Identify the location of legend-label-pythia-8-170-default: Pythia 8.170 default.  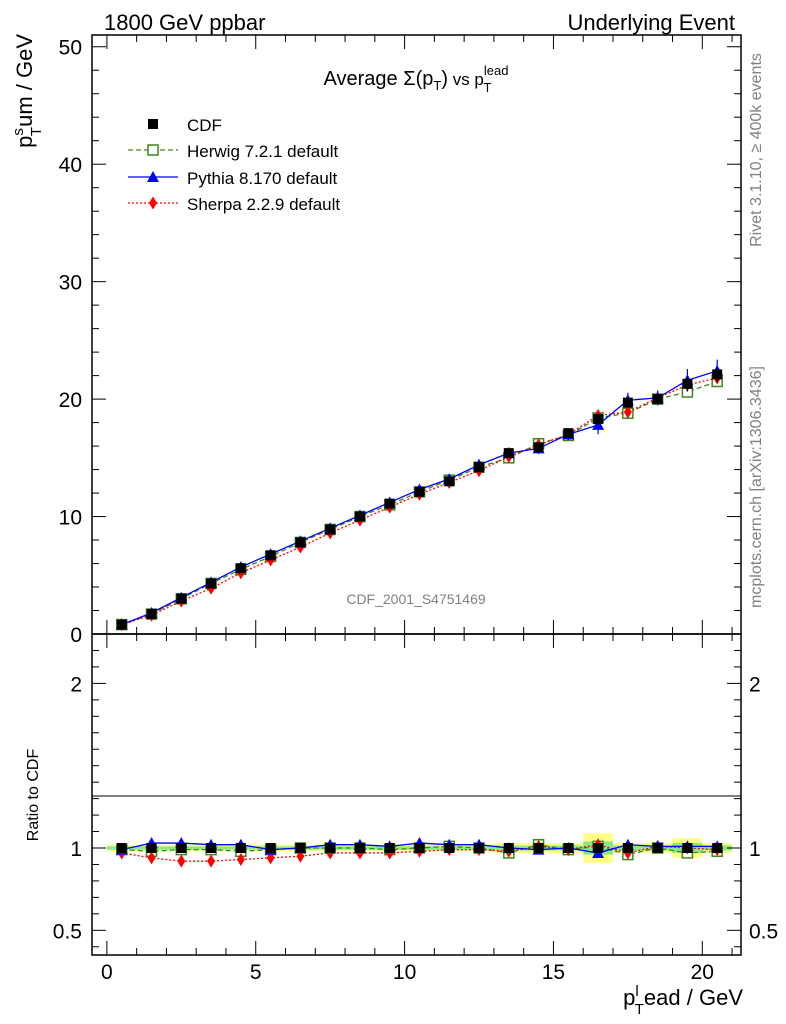
(262, 178).